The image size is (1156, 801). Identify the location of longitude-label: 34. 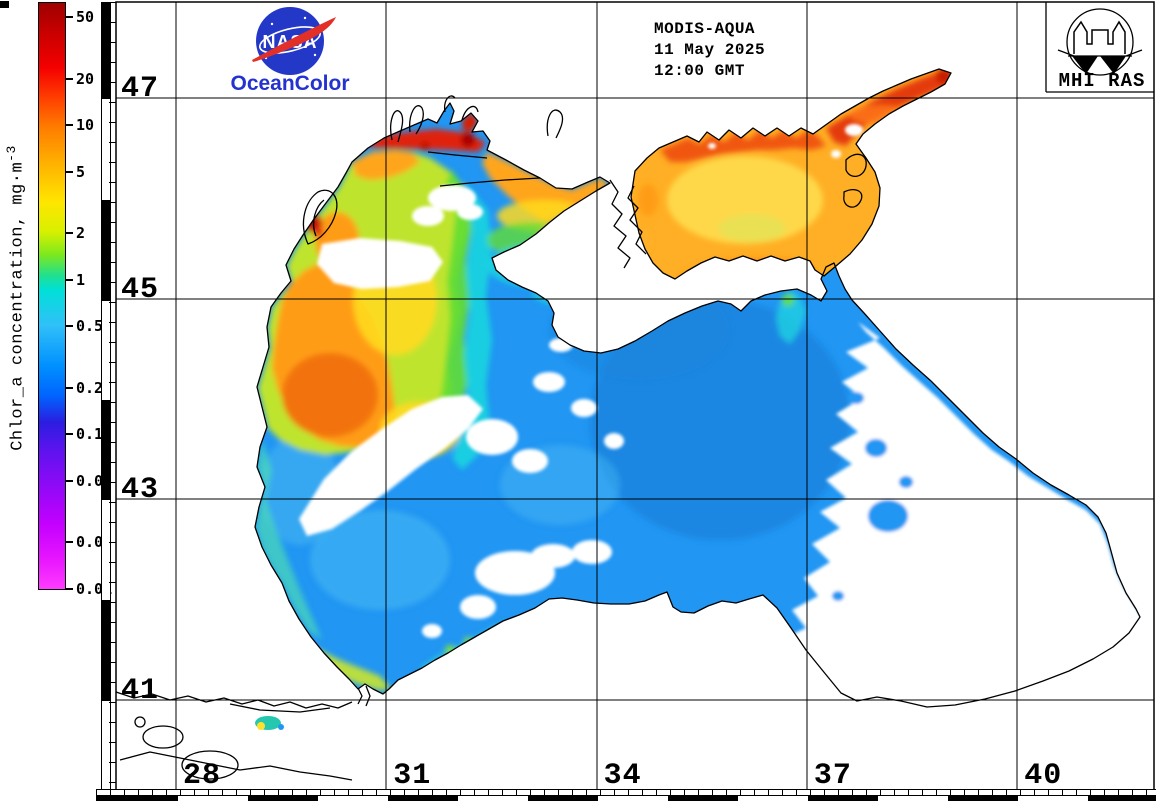
(622, 776).